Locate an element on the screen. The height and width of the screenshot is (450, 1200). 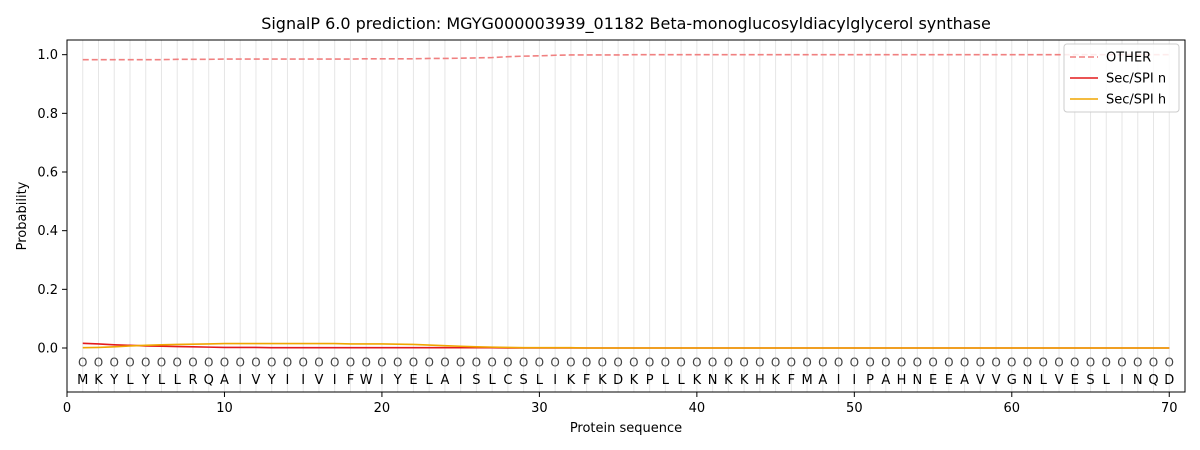
legend: OTHER Sec/SPI n Sec/SPI h is located at coordinates (1121, 78).